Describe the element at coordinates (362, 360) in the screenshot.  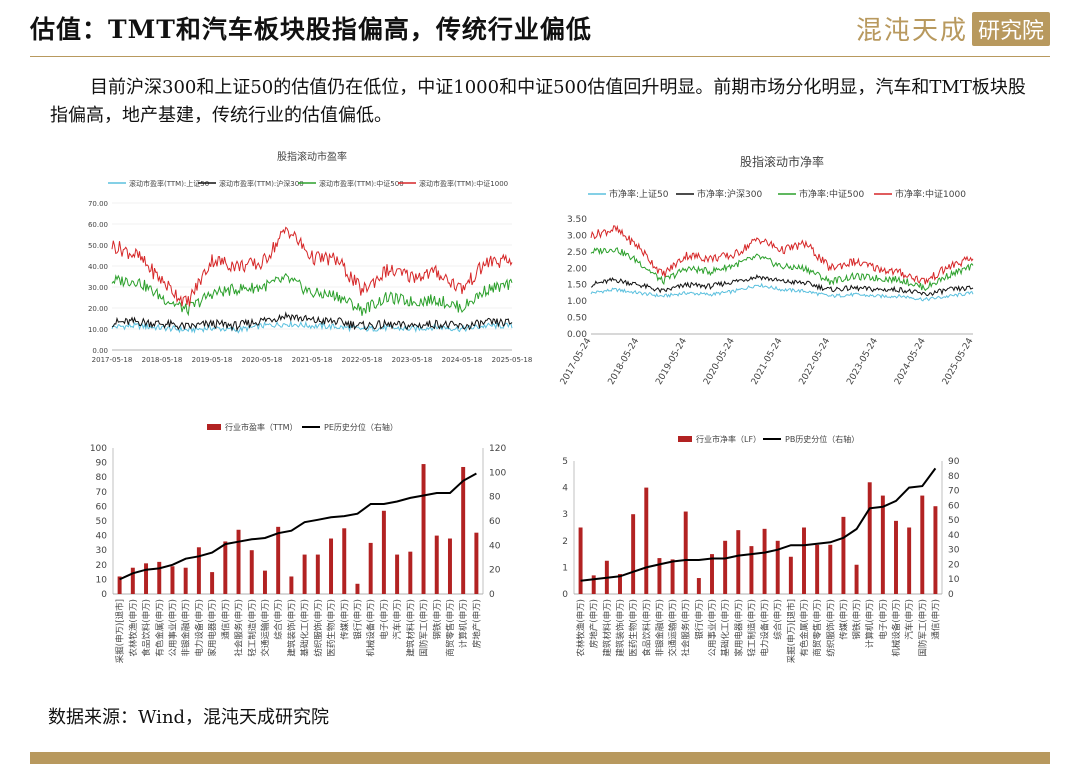
I see `x-tick-label: 2022-05-18` at that location.